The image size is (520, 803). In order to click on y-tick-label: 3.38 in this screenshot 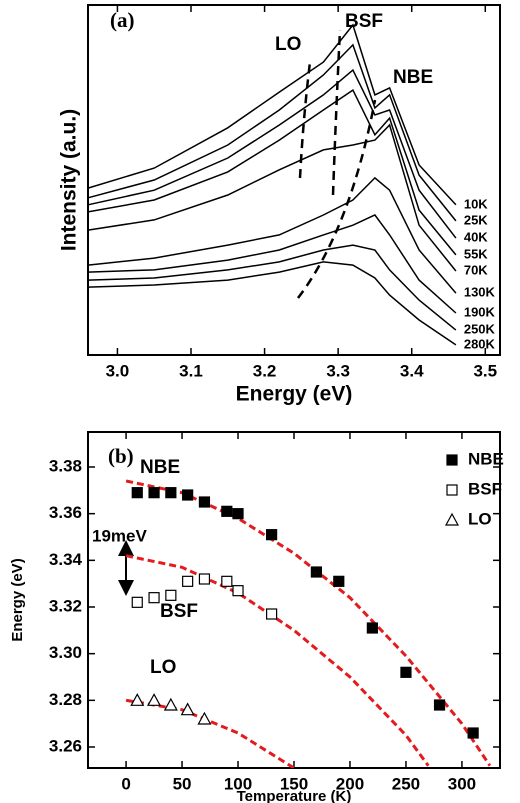, I will do `click(65, 465)`.